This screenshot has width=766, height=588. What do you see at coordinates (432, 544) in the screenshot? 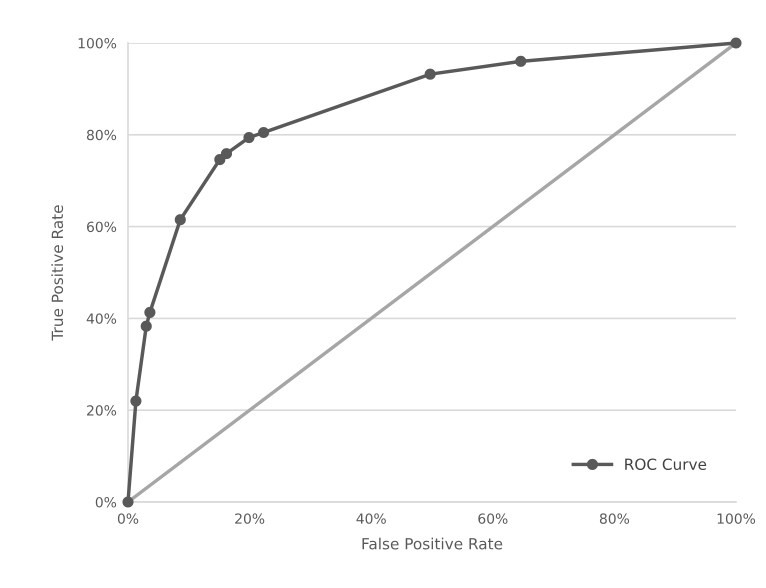
I see `x-axis-title: False Positive Rate` at bounding box center [432, 544].